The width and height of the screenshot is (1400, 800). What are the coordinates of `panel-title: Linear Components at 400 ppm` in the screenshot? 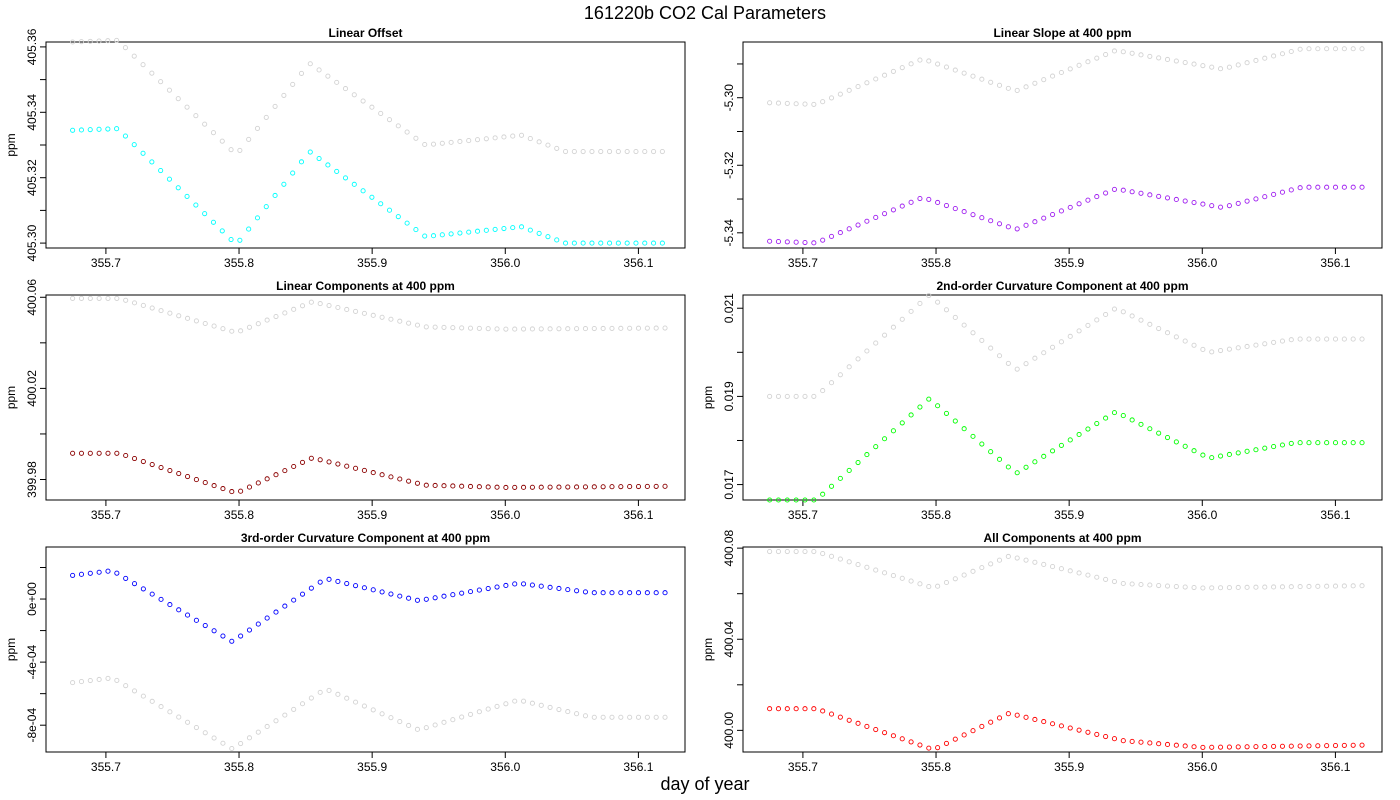 It's located at (365, 286).